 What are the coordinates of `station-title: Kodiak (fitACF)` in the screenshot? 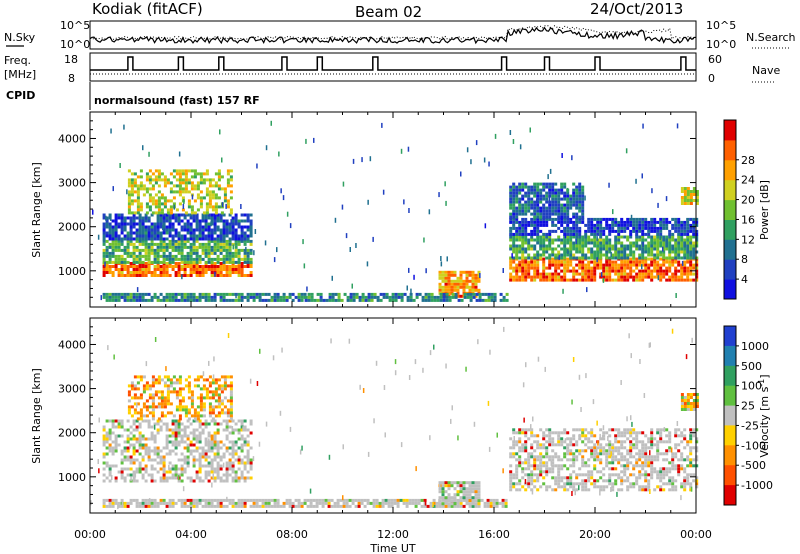 It's located at (147, 9).